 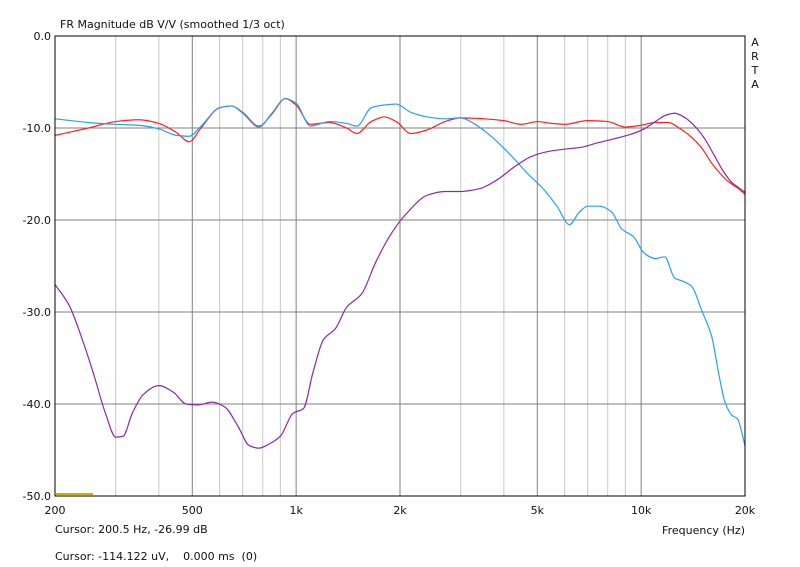 I want to click on x-axis-label: Frequency (Hz), so click(x=703, y=530).